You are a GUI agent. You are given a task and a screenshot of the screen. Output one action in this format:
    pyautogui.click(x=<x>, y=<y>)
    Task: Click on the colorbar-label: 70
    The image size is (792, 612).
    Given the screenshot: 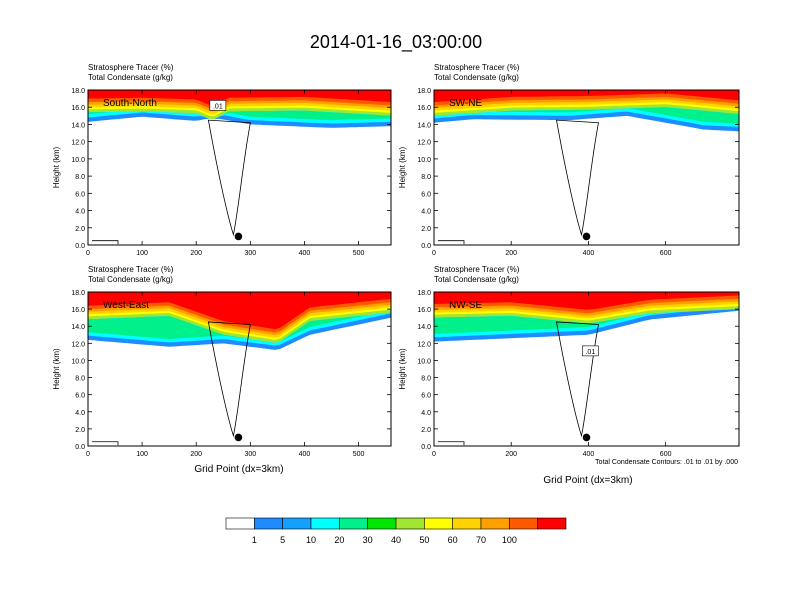 What is the action you would take?
    pyautogui.click(x=481, y=540)
    